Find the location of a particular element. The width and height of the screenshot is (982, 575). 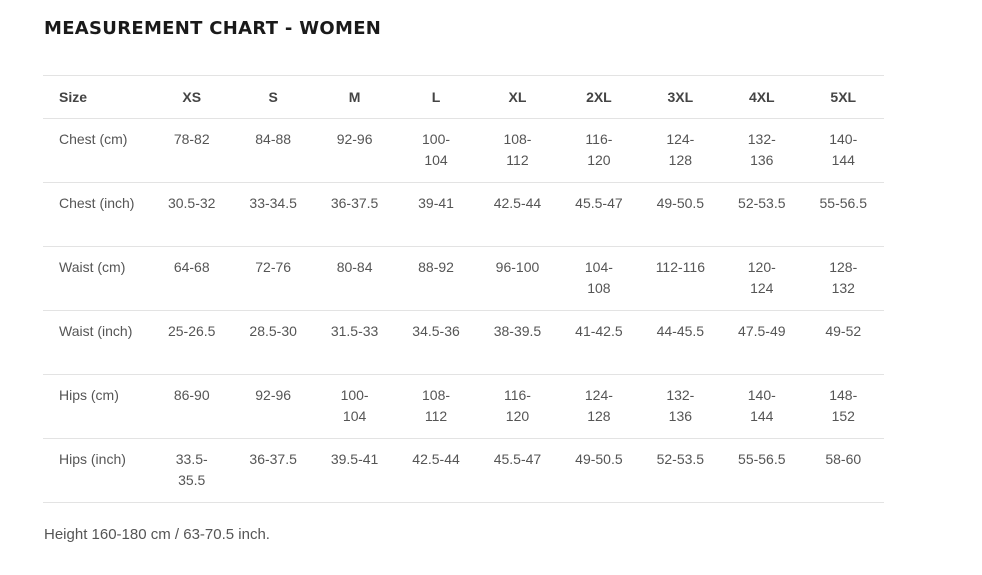

row-label: Chest (inch) is located at coordinates (97, 214).